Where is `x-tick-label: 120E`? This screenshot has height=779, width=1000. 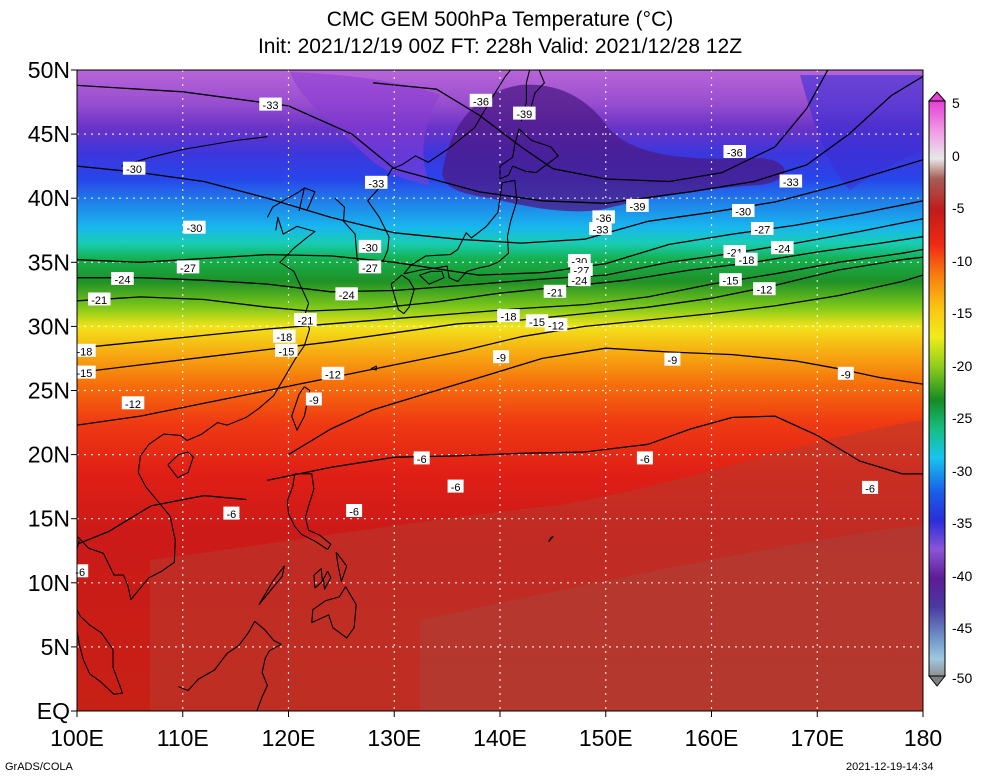 x-tick-label: 120E is located at coordinates (289, 738).